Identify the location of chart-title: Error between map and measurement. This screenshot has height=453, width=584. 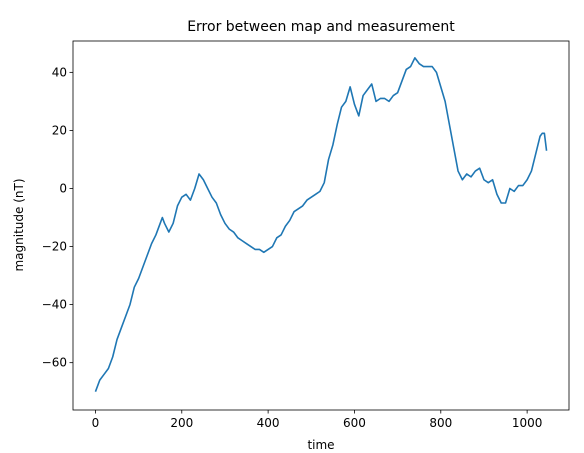
(321, 27).